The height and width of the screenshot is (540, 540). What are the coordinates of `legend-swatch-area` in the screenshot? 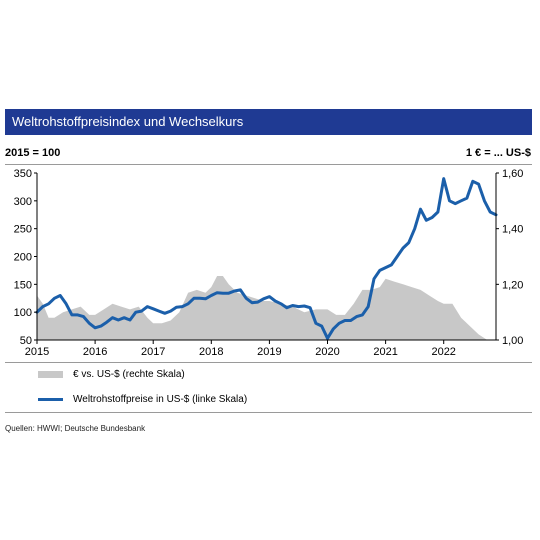 It's located at (50, 374).